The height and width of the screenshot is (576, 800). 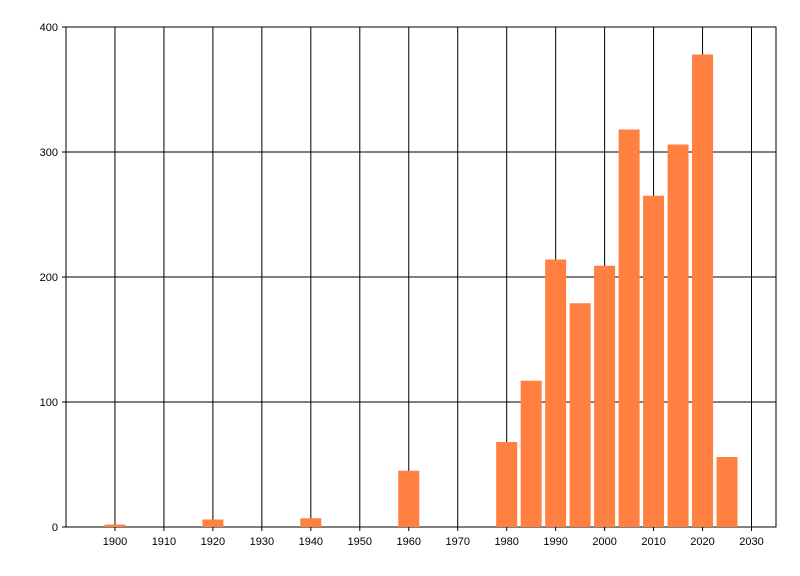 I want to click on x-tick-label: 1990, so click(x=555, y=542).